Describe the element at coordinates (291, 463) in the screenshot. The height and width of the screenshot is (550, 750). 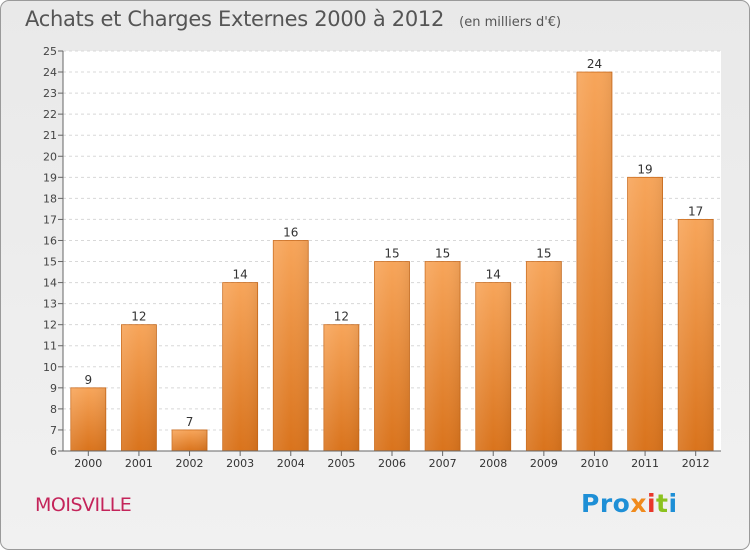
I see `x-tick-label: 2004` at that location.